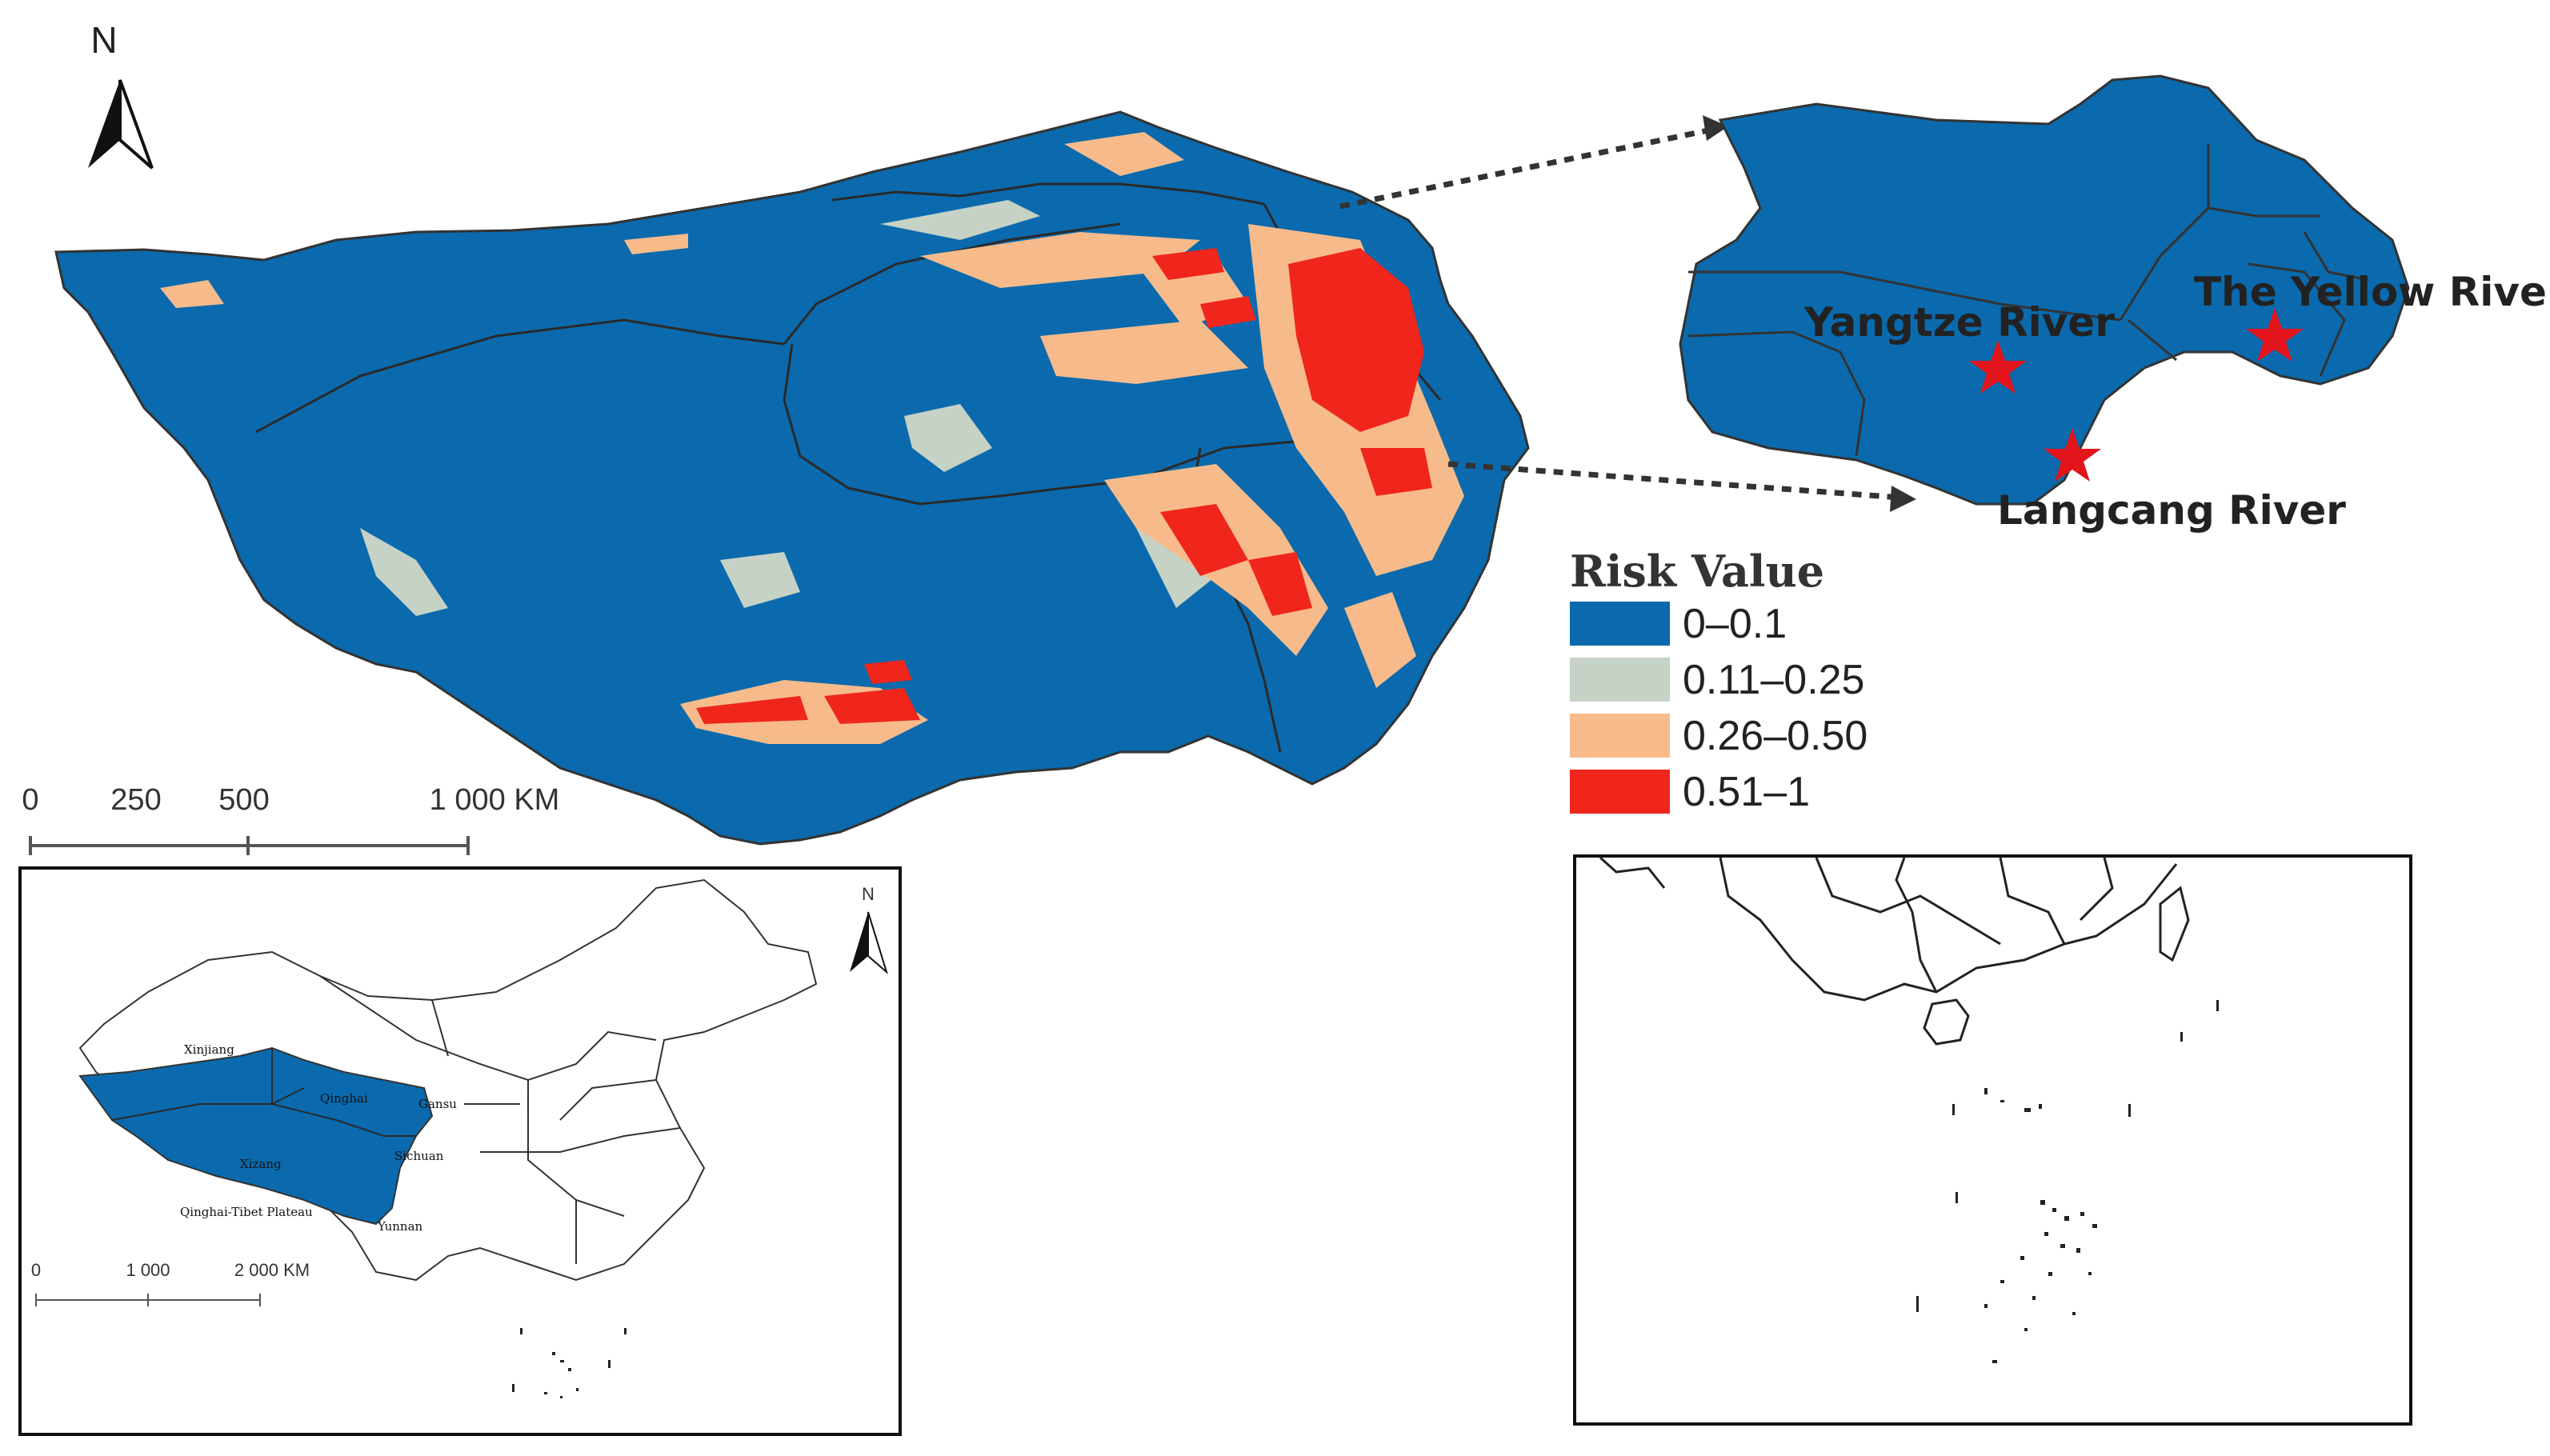 The width and height of the screenshot is (2550, 1456). I want to click on label-yellow-river: The Yellow River, so click(2372, 292).